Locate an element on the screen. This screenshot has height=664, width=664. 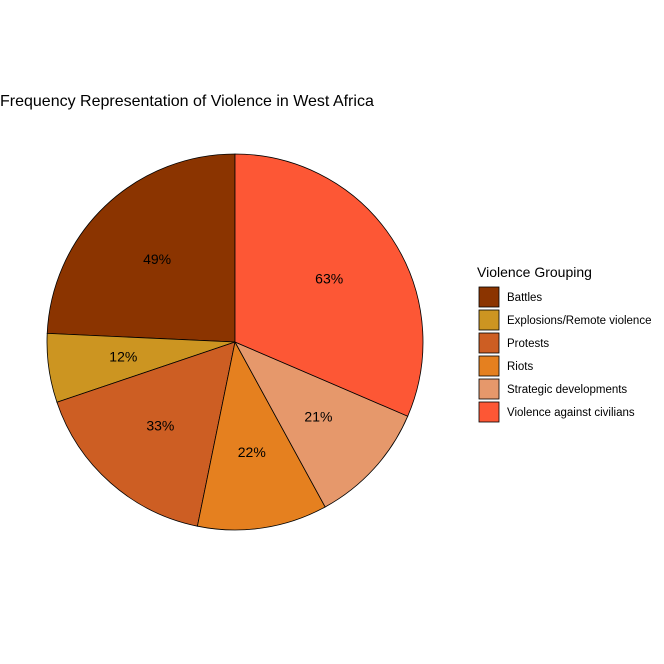
pie-slice-strategic-developments is located at coordinates (321, 424).